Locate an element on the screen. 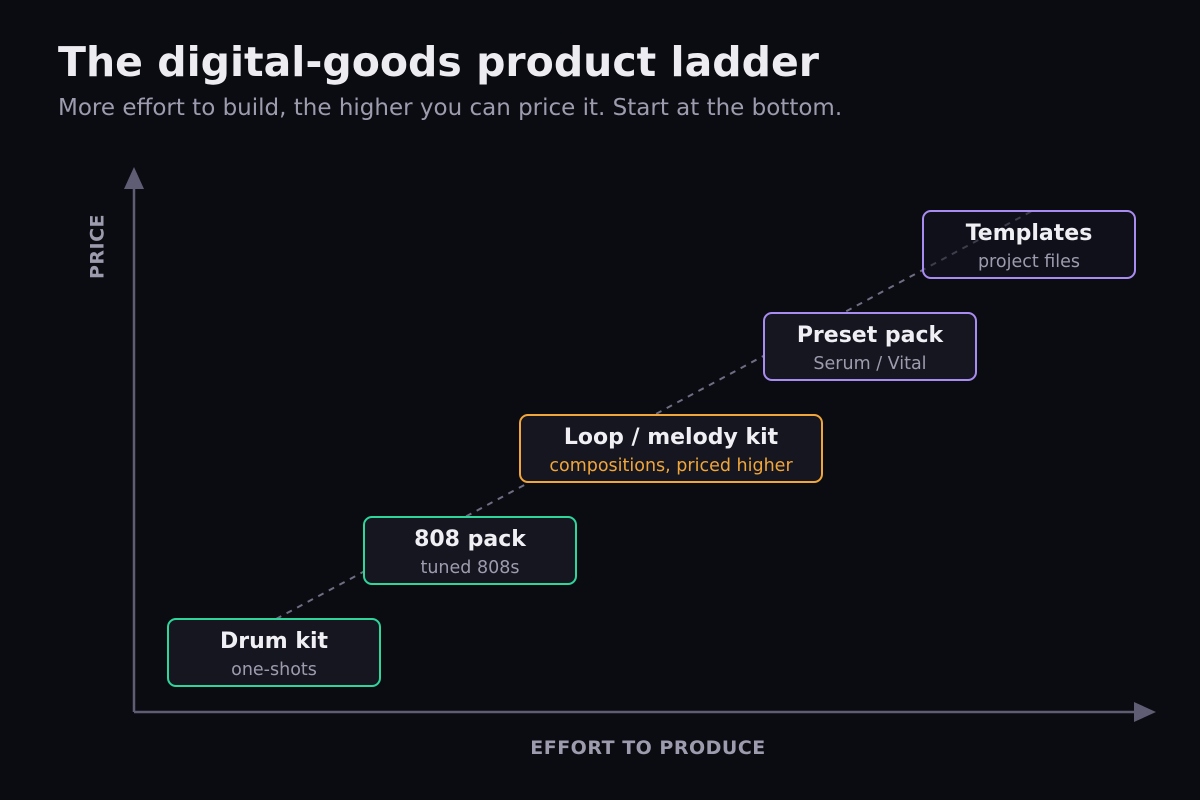 The image size is (1200, 800). rung-templates: Templates project files is located at coordinates (1029, 244).